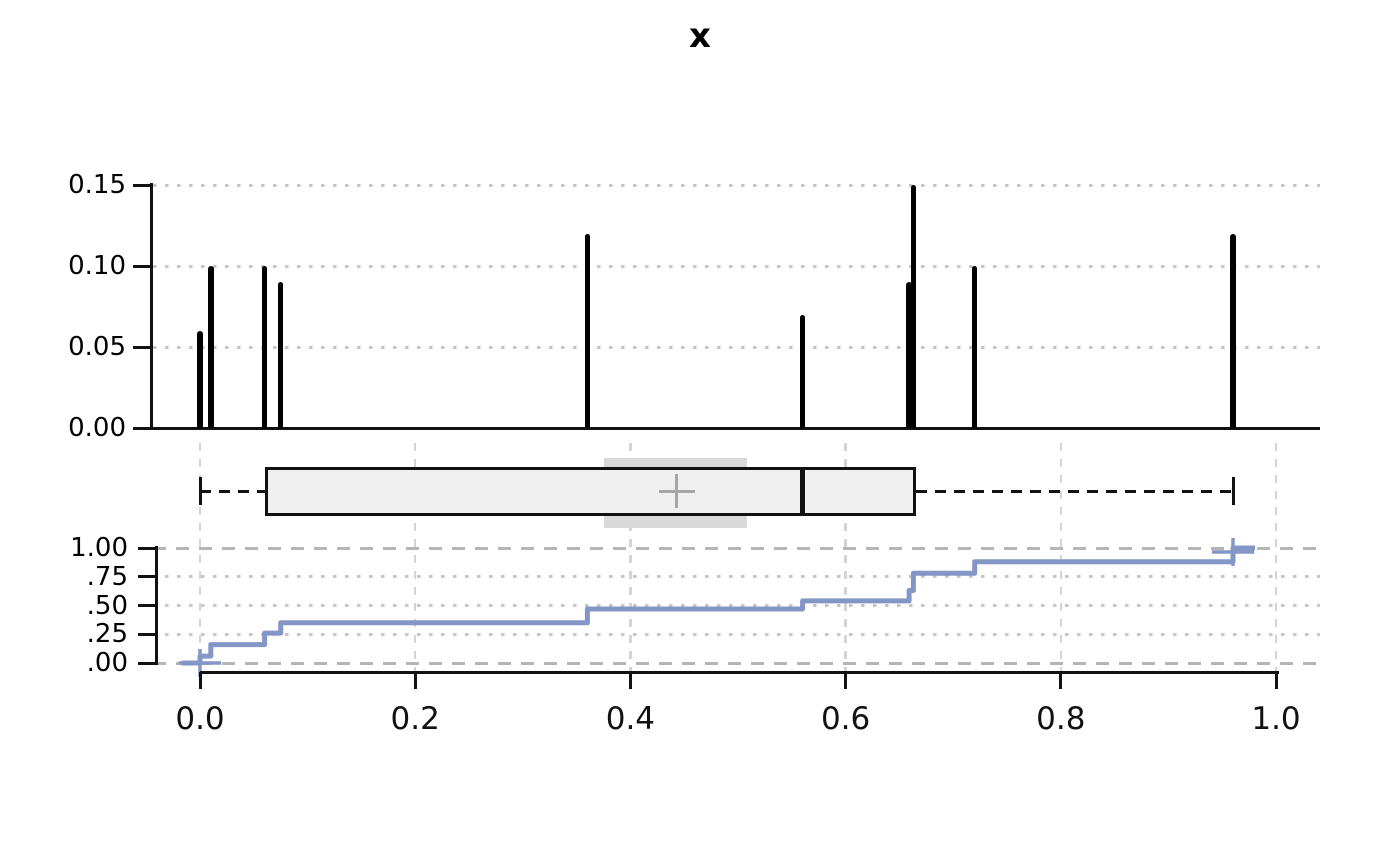  What do you see at coordinates (736, 428) in the screenshot?
I see `top-baseline` at bounding box center [736, 428].